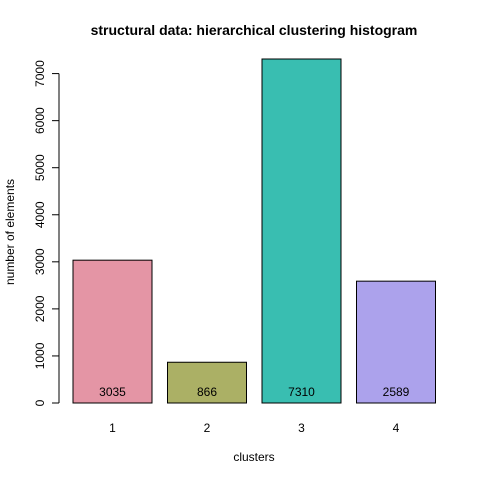  I want to click on y-axis-label: number of elements, so click(10, 232).